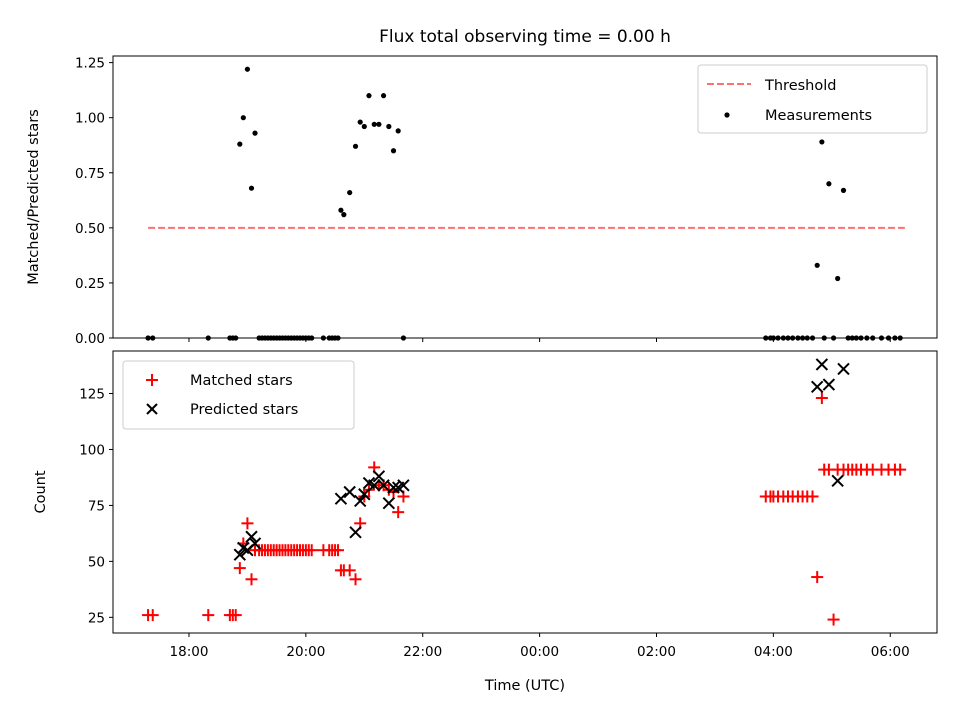  I want to click on bottom-ytick-label: 25, so click(96, 618).